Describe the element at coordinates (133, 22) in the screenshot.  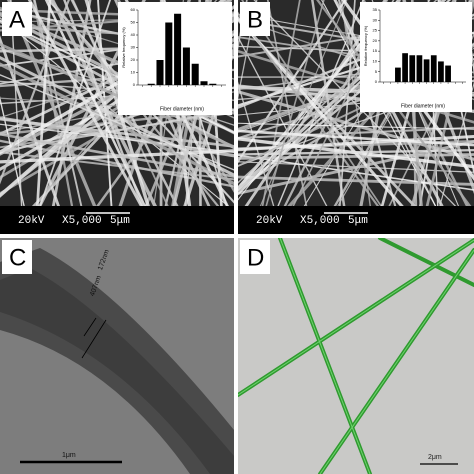
I see `y-tick-label: 50` at that location.